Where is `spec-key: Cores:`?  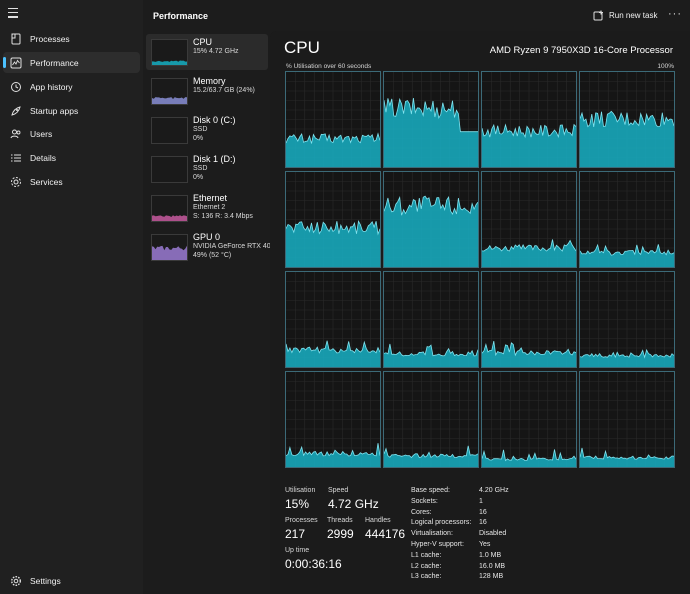 spec-key: Cores: is located at coordinates (421, 512).